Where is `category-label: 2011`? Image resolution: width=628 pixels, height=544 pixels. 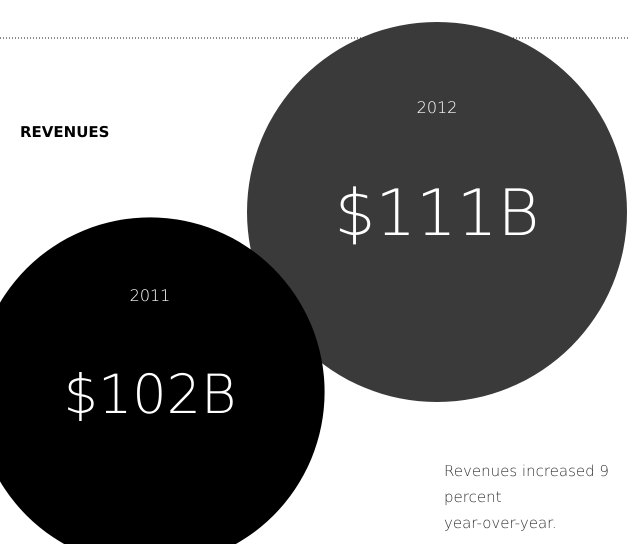
category-label: 2011 is located at coordinates (150, 296).